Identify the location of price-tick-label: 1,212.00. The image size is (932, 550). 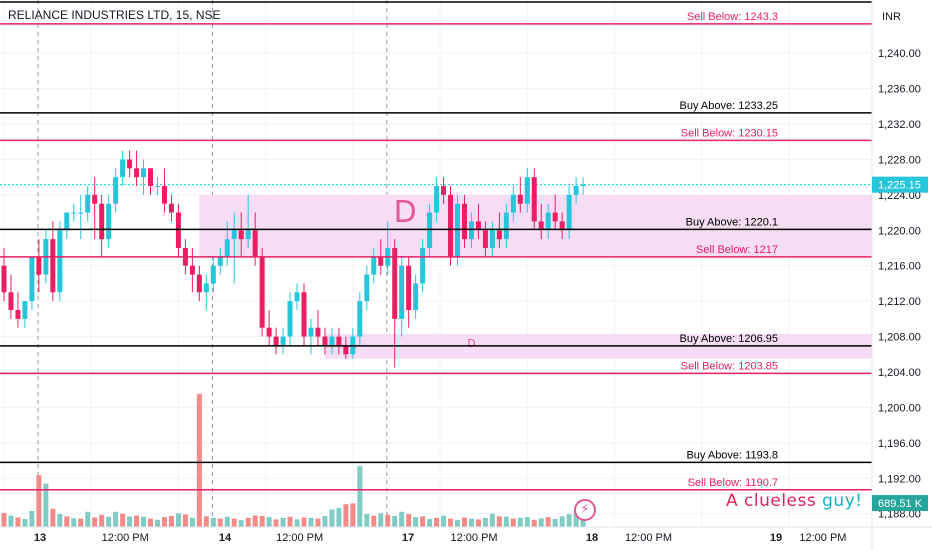
(899, 302).